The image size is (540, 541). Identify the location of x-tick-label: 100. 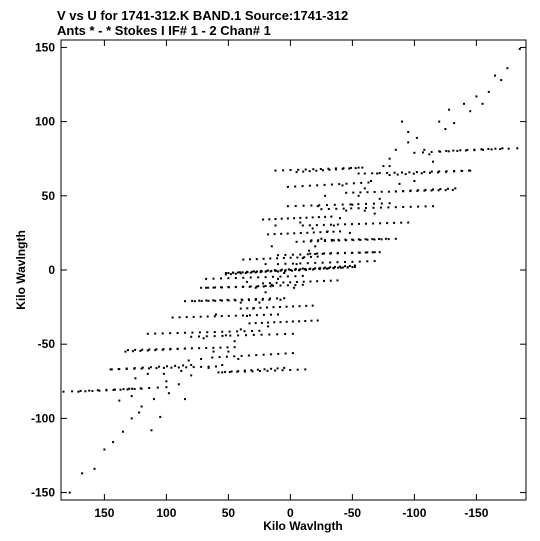
(166, 513).